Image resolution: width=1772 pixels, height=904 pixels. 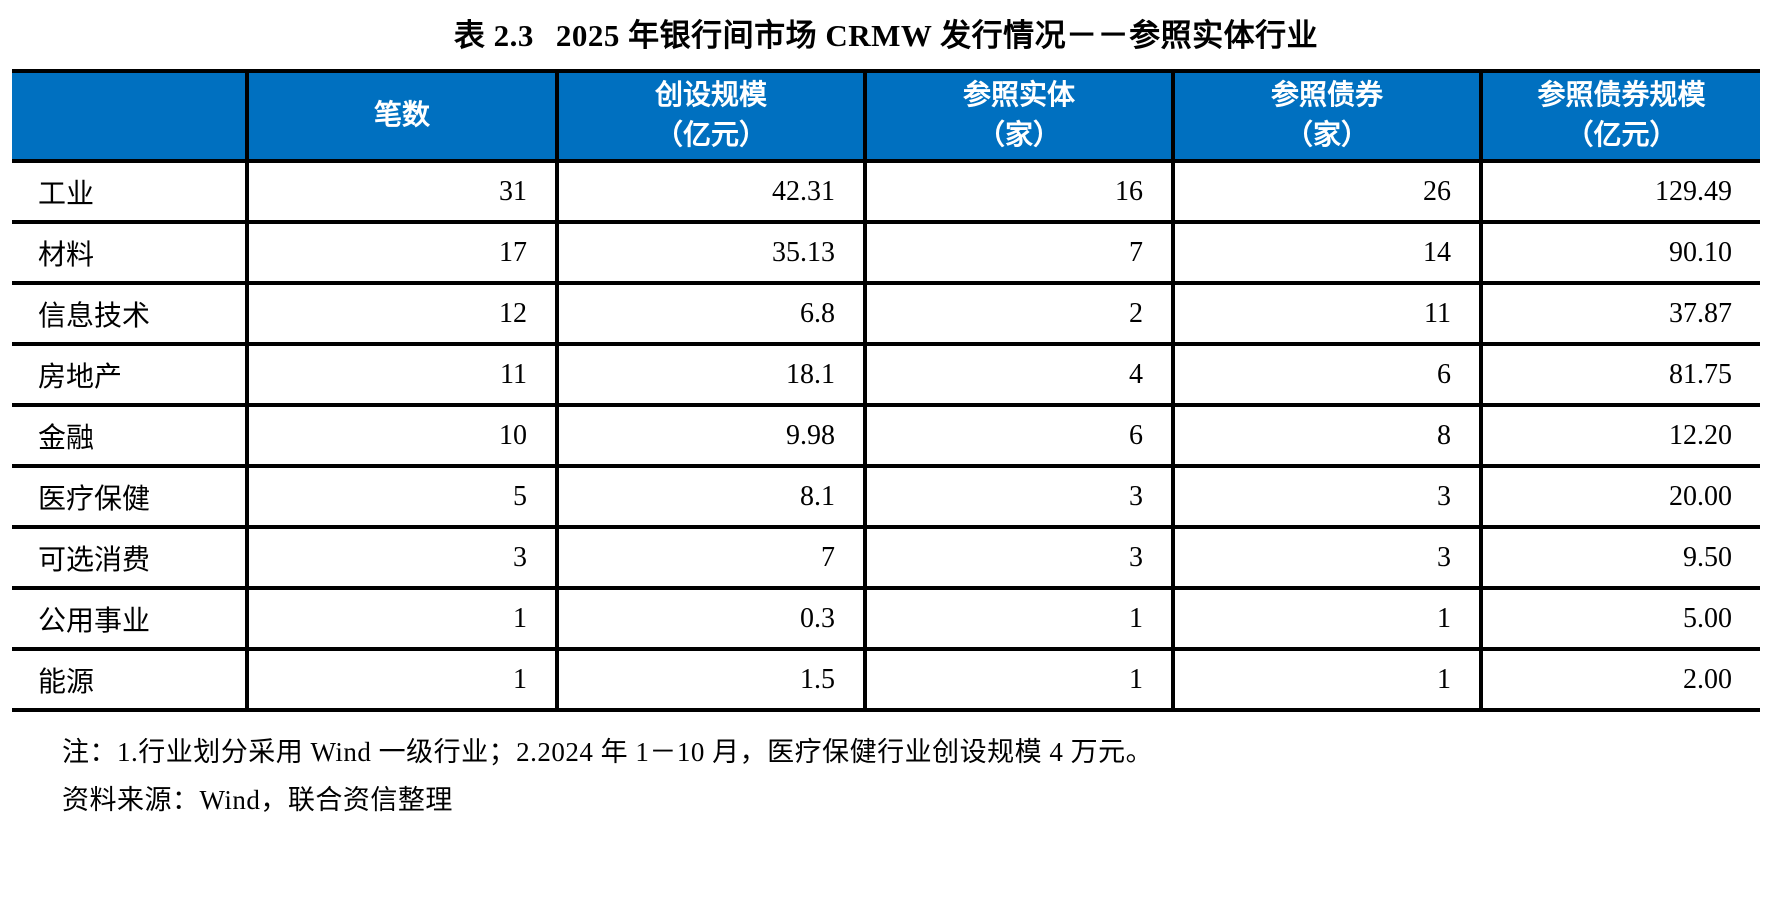 I want to click on table-row-utilities: 公用事业 1 0.3 1 1 5.00, so click(x=886, y=617).